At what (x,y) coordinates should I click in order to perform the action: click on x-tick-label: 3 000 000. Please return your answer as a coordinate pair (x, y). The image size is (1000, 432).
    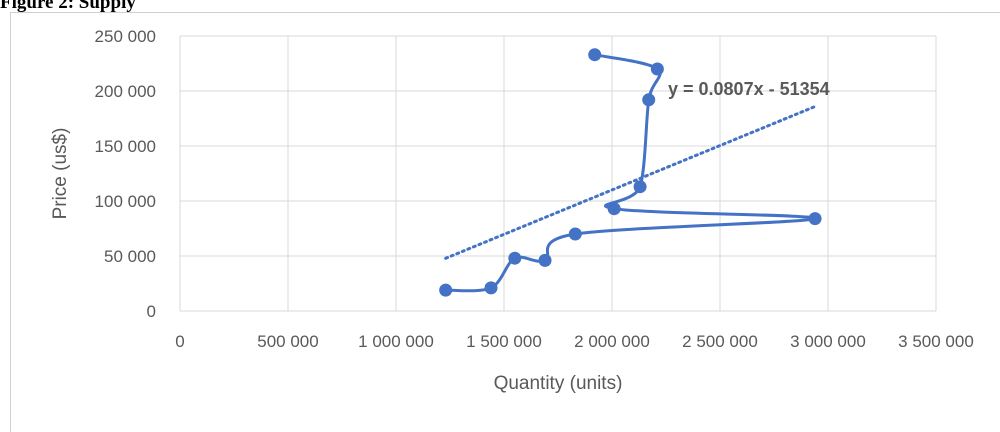
    Looking at the image, I should click on (828, 341).